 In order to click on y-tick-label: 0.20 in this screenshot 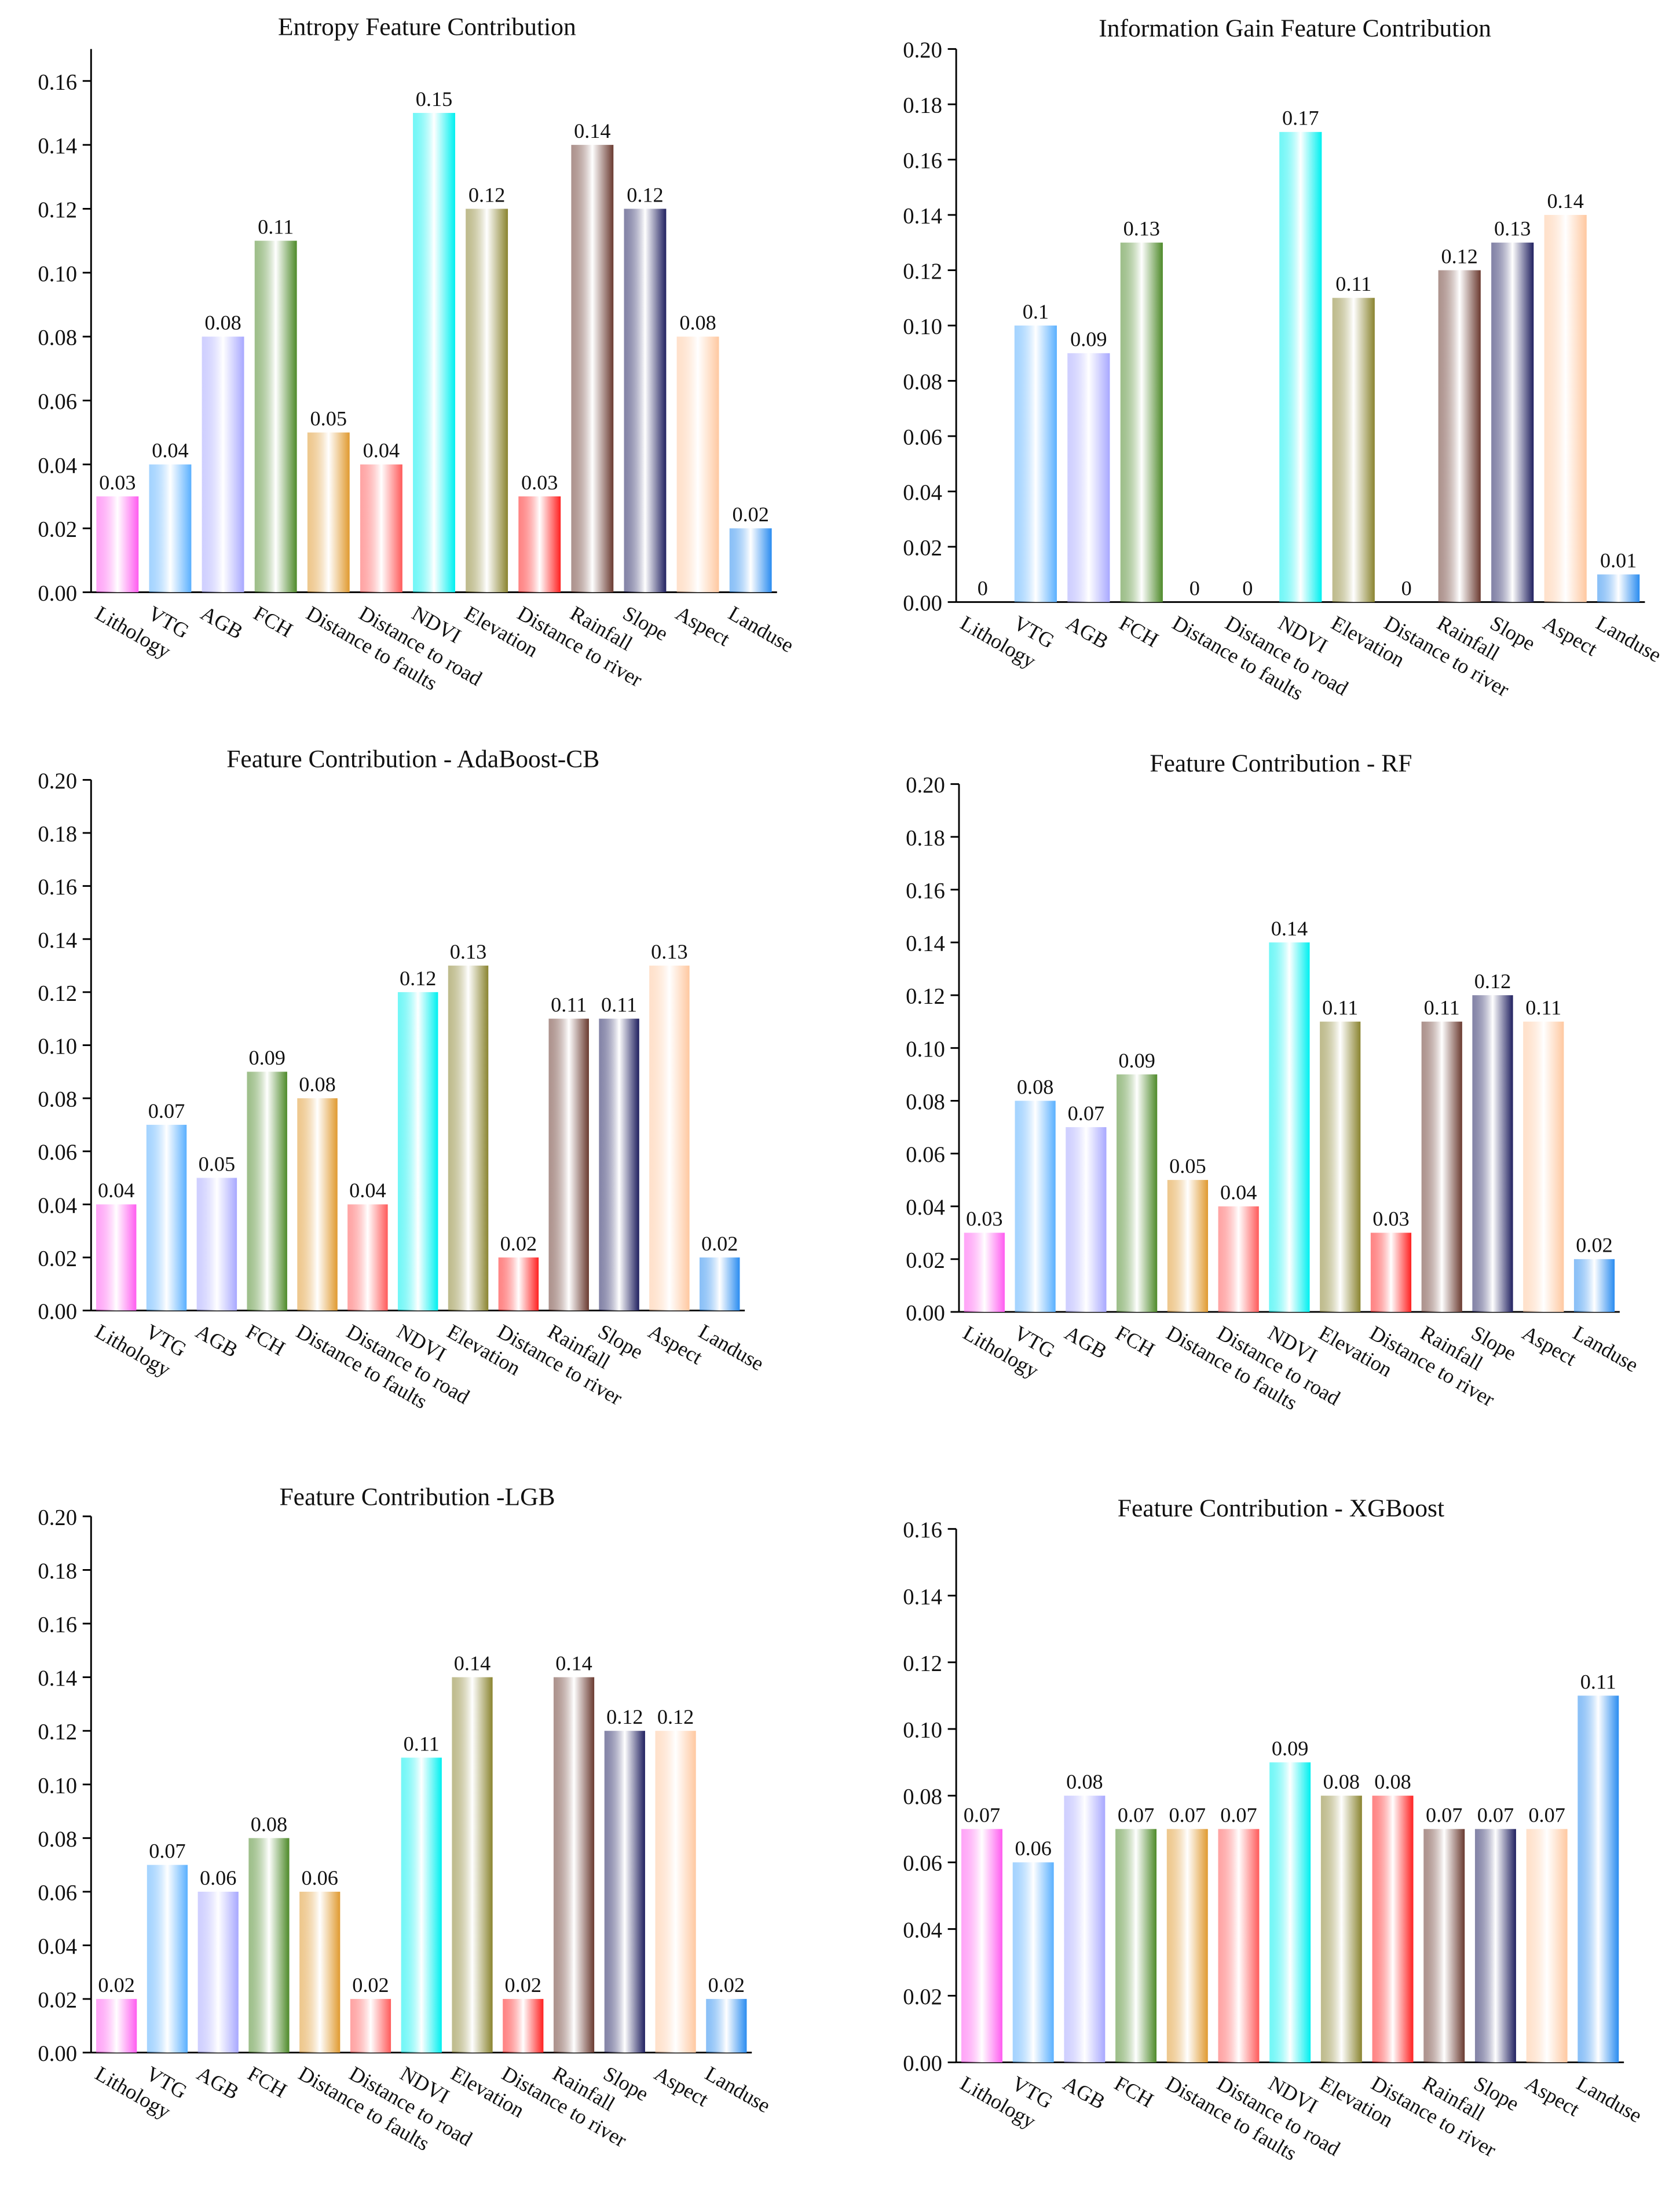, I will do `click(925, 785)`.